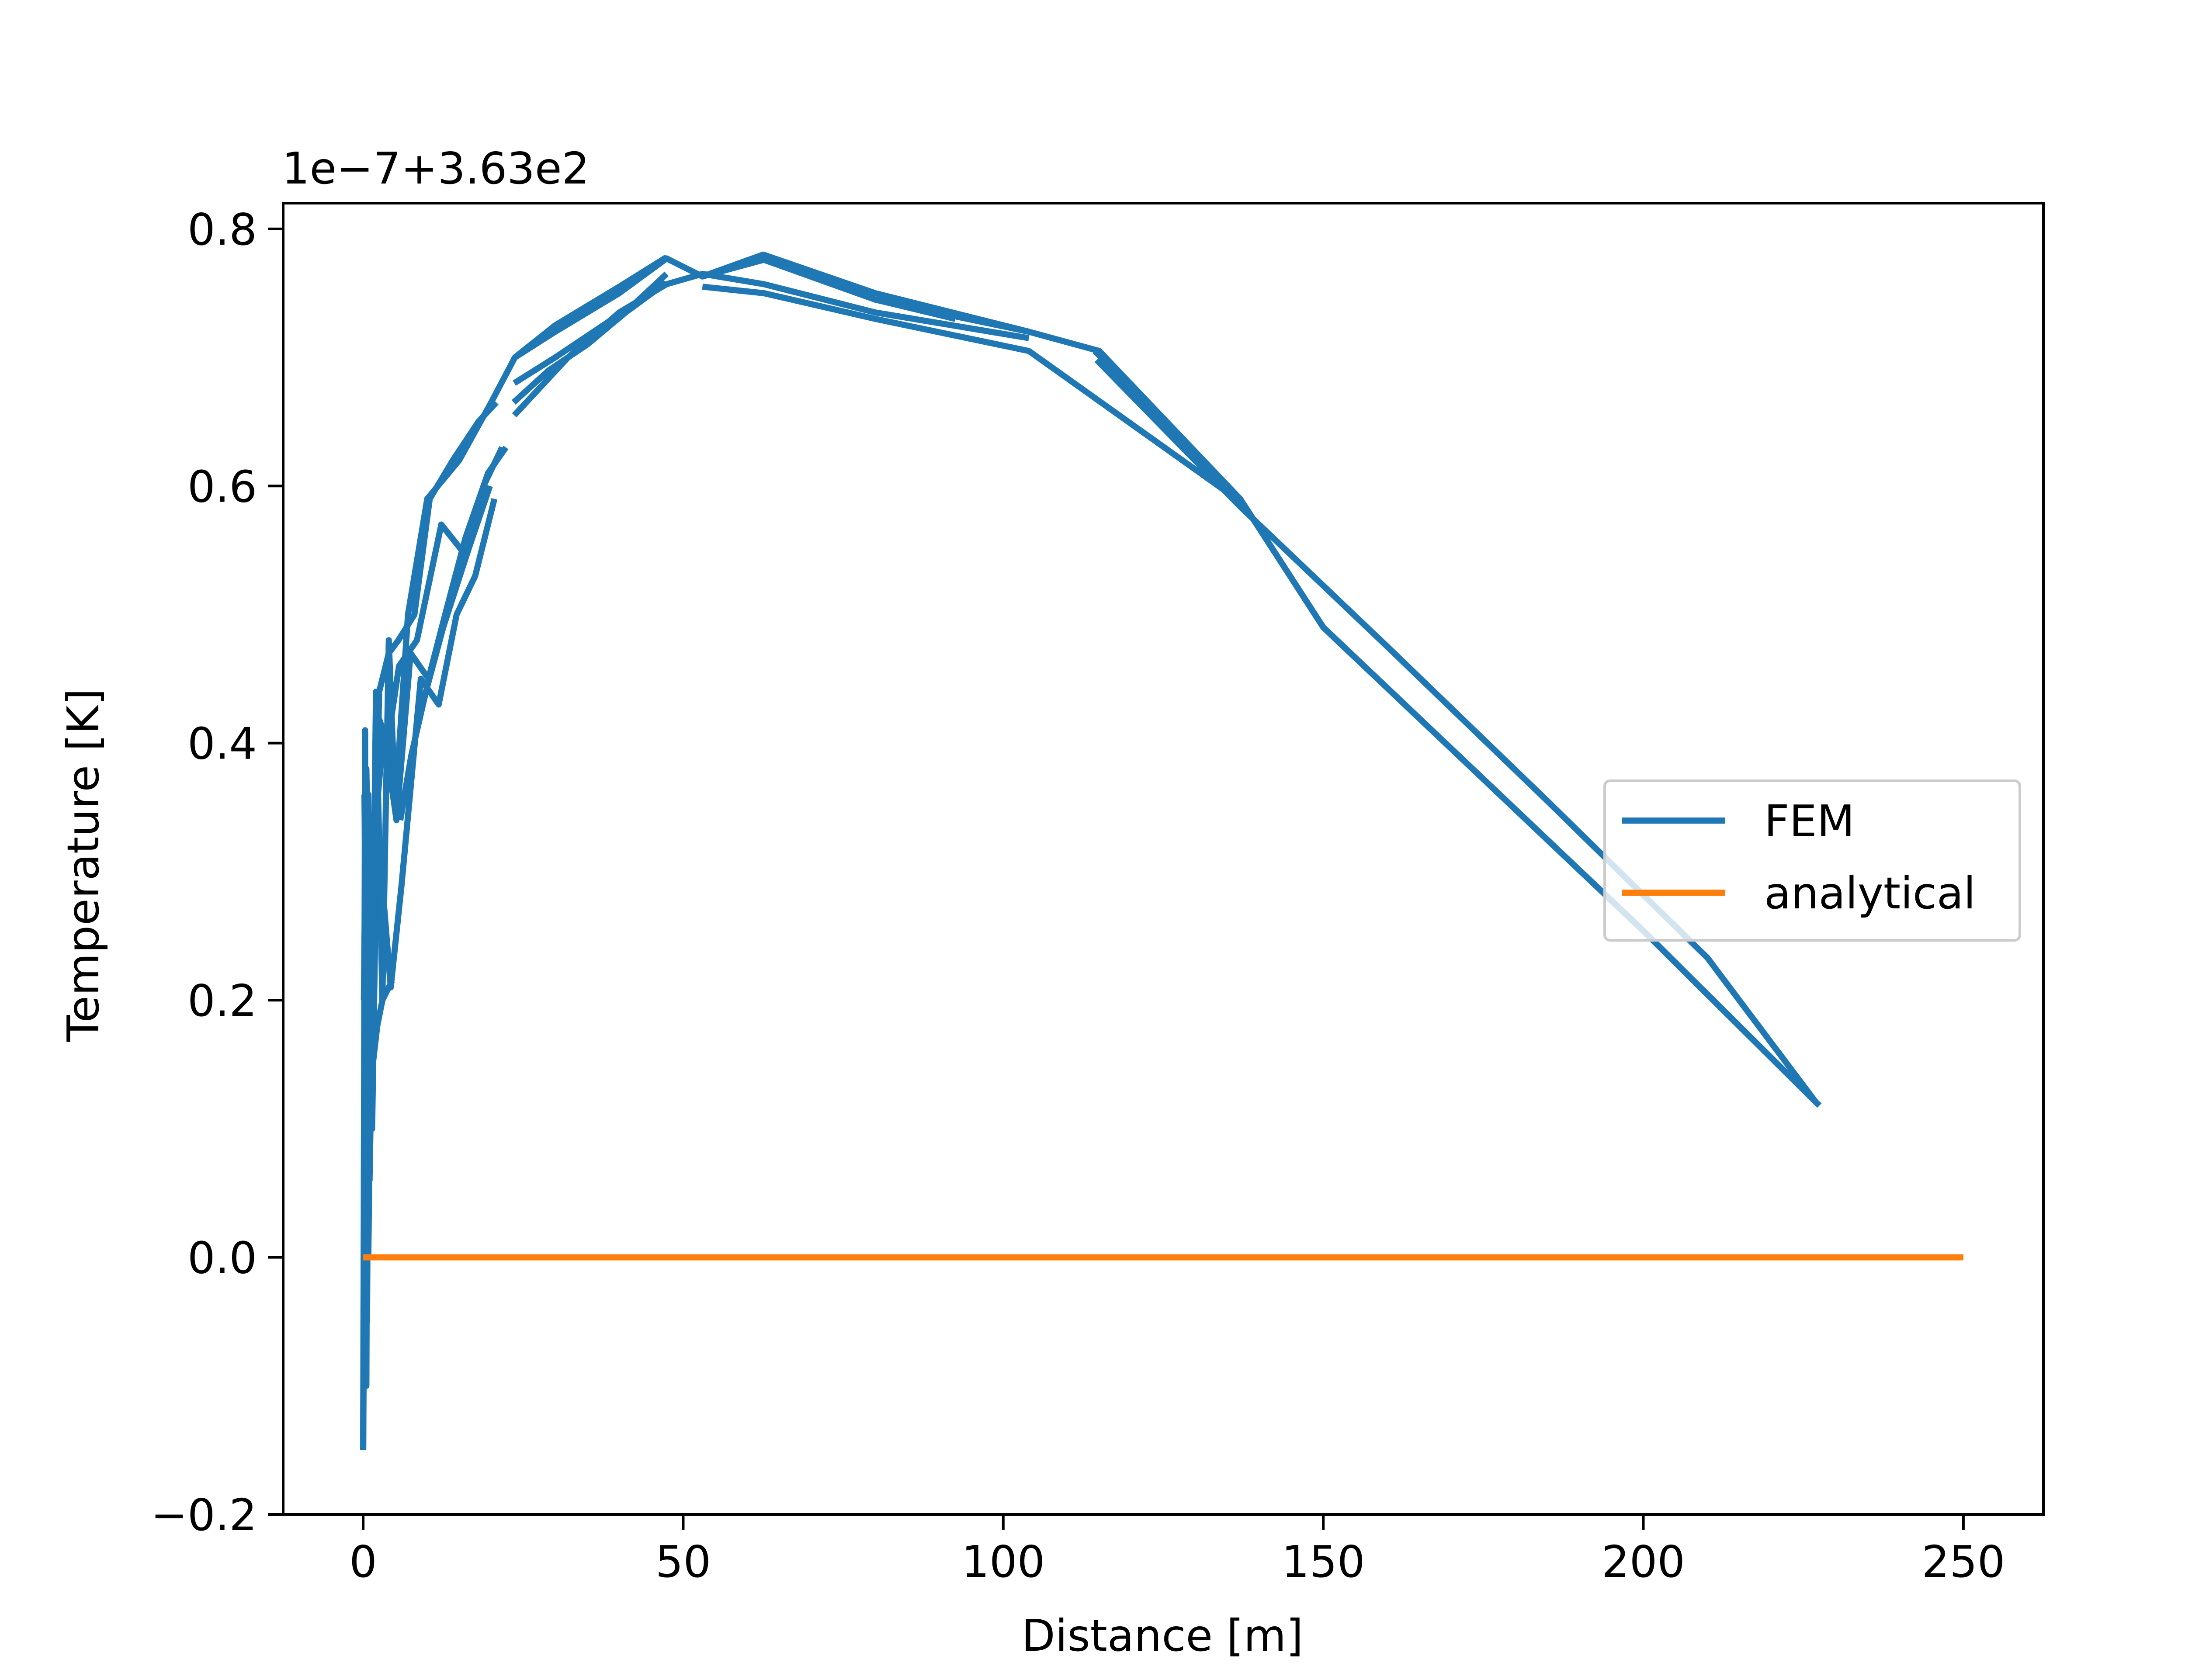 The height and width of the screenshot is (1680, 2185). What do you see at coordinates (1963, 1562) in the screenshot?
I see `x-tick-label: 250` at bounding box center [1963, 1562].